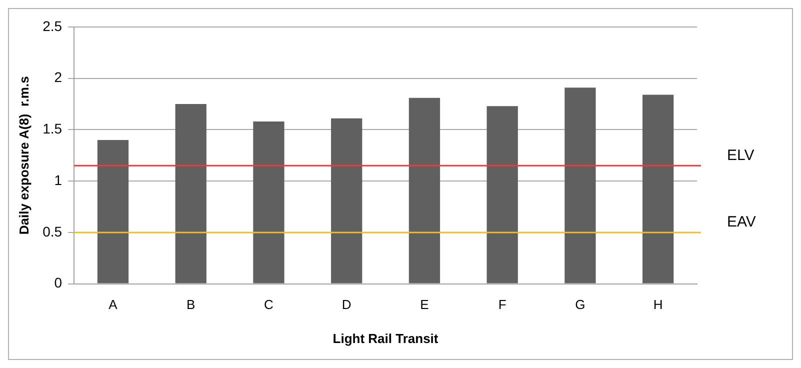  Describe the element at coordinates (347, 304) in the screenshot. I see `x-tick-label: D` at that location.